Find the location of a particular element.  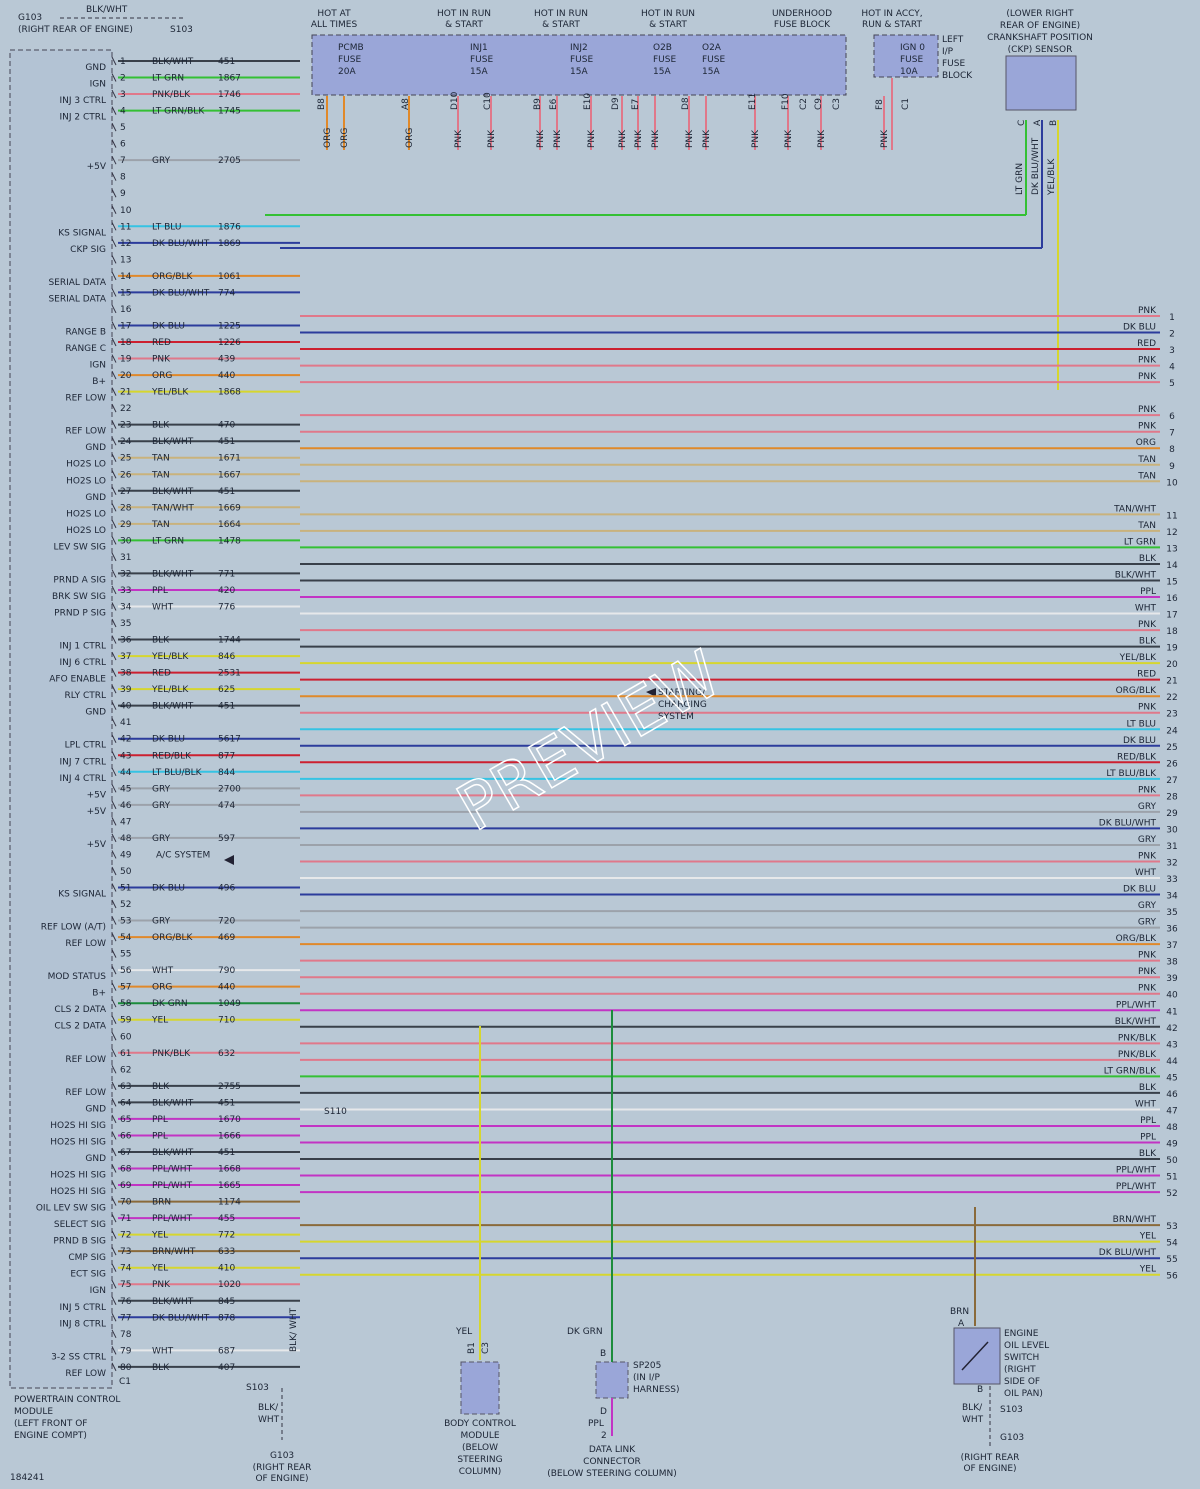

pin-circuit: 420 is located at coordinates (226, 591).